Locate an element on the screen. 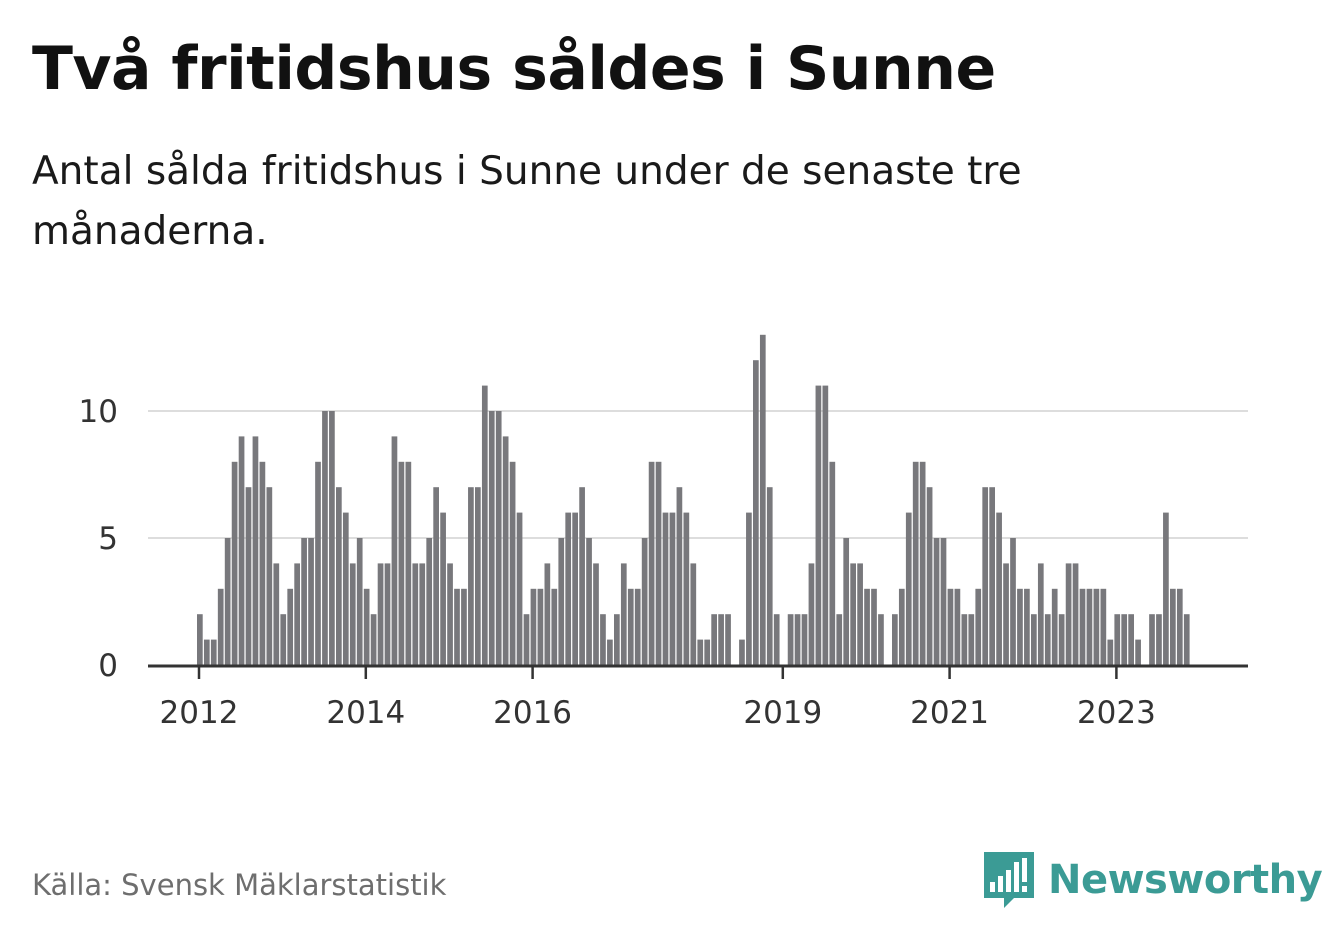 The image size is (1322, 939). y-tick-label: 0 is located at coordinates (108, 666).